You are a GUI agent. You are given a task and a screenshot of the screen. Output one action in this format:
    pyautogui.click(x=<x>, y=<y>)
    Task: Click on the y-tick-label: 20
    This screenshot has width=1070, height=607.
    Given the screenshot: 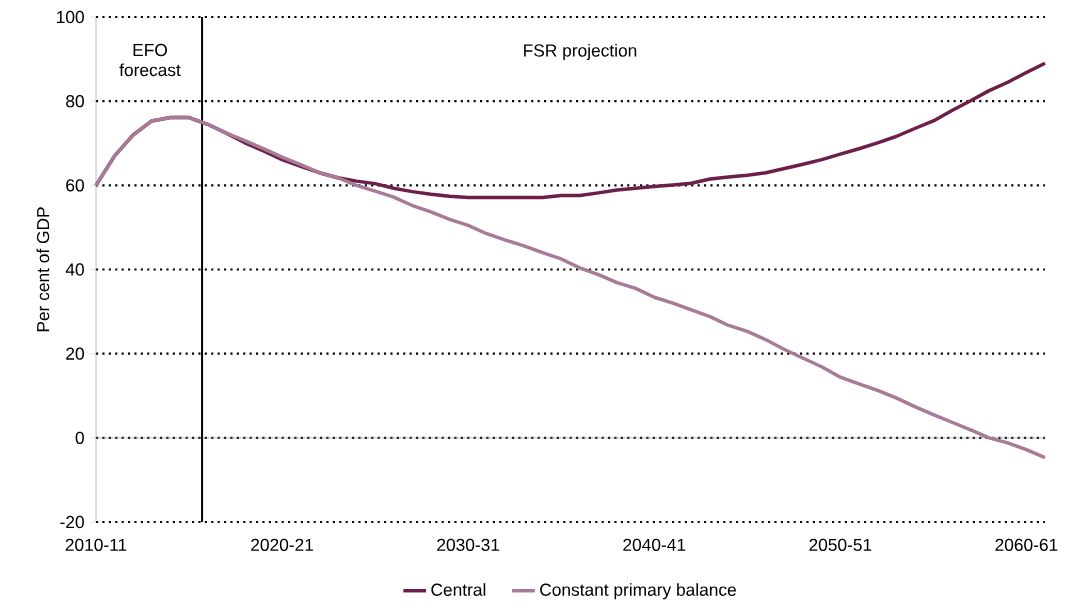 What is the action you would take?
    pyautogui.click(x=75, y=353)
    